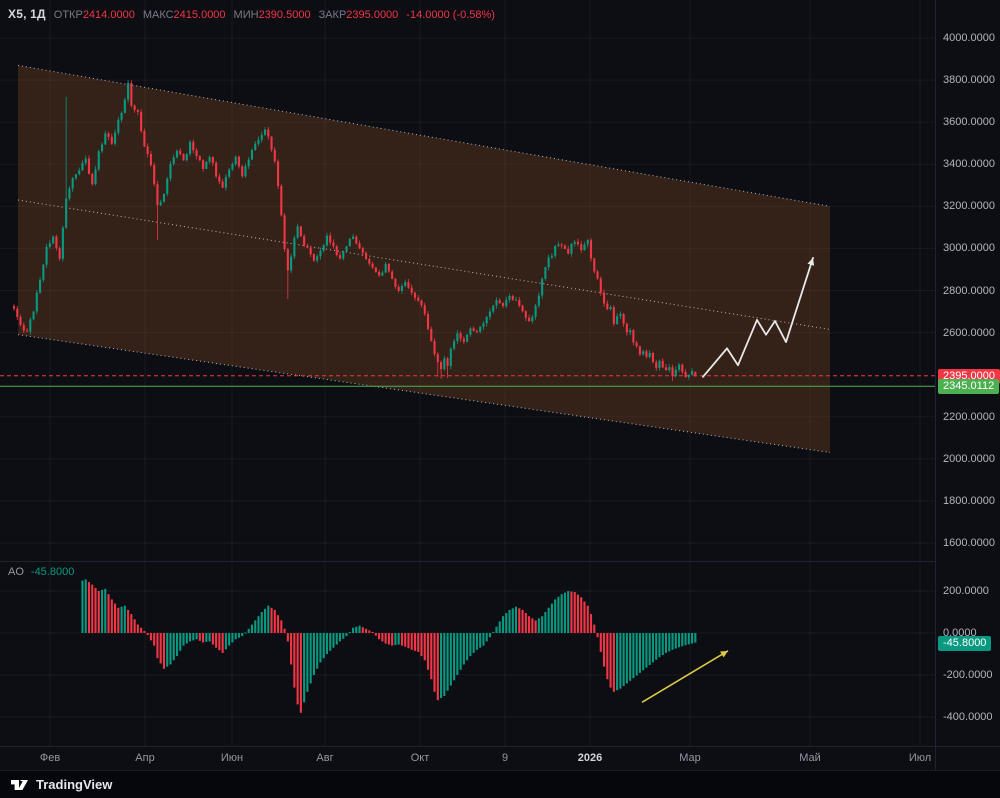 The width and height of the screenshot is (1000, 798). I want to click on ao-trend-arrow, so click(685, 676).